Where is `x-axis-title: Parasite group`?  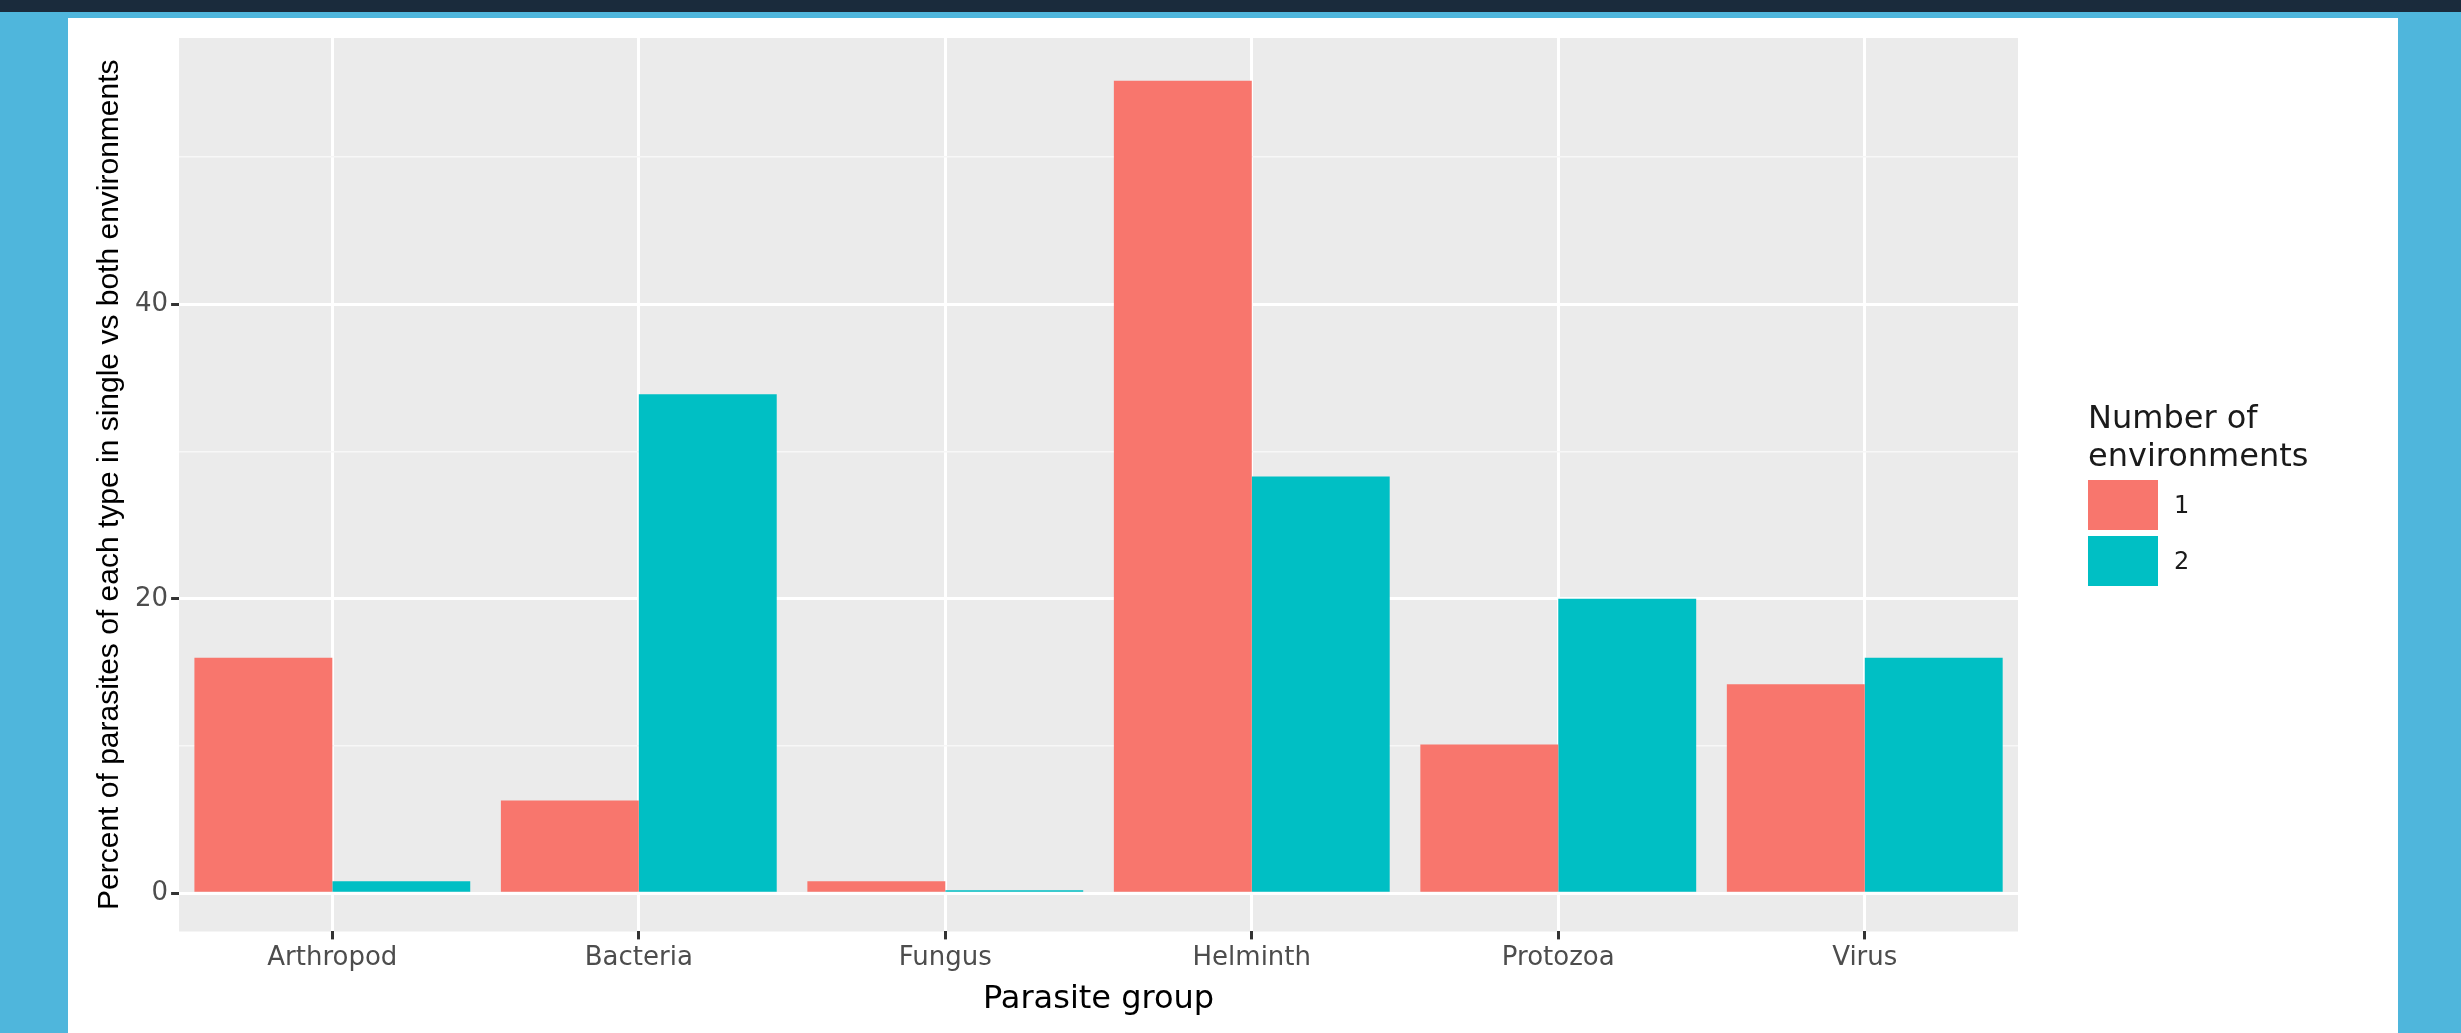 x-axis-title: Parasite group is located at coordinates (1098, 997).